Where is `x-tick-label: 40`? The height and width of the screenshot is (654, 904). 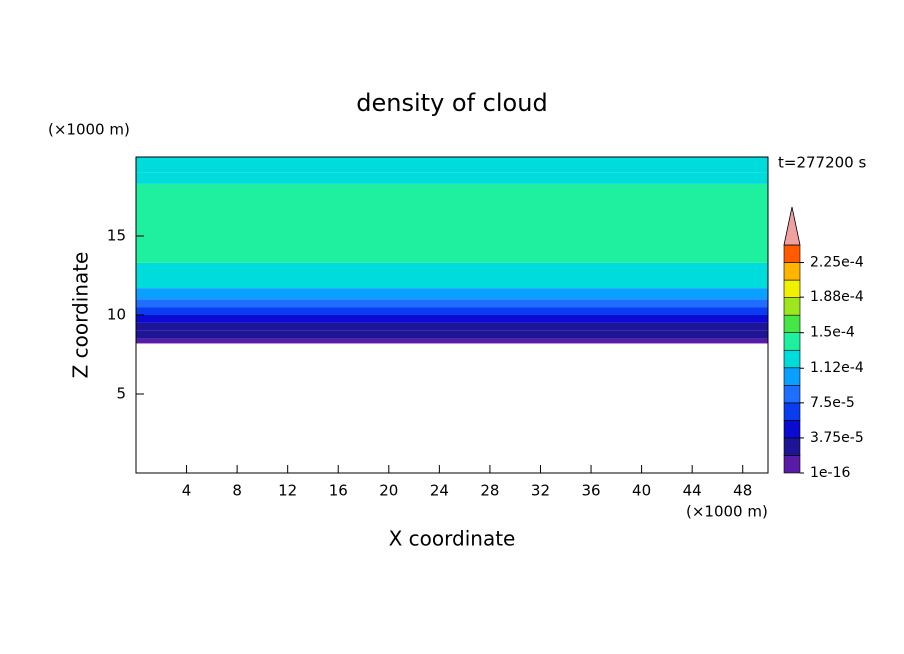
x-tick-label: 40 is located at coordinates (641, 491).